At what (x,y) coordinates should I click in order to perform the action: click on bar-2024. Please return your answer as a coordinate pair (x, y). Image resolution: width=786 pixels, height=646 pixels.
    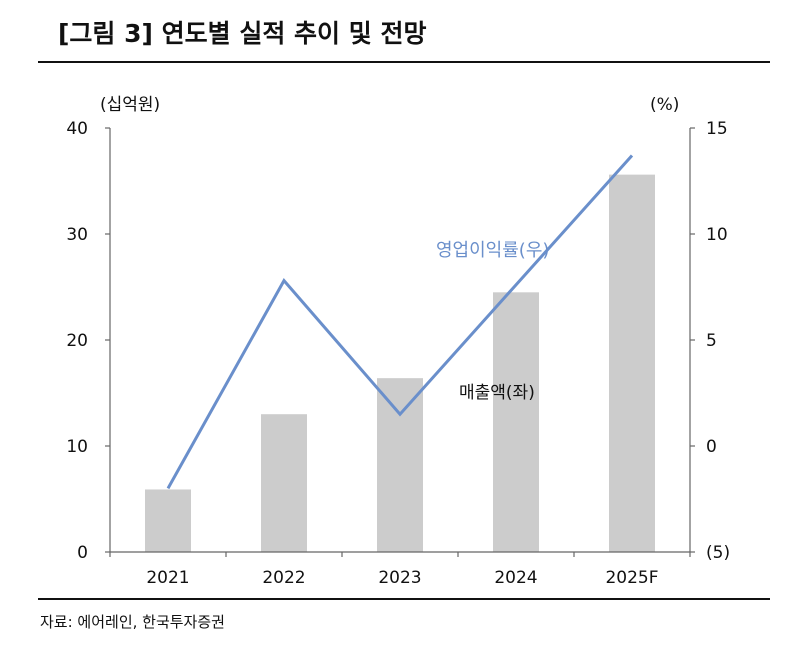
    Looking at the image, I should click on (516, 422).